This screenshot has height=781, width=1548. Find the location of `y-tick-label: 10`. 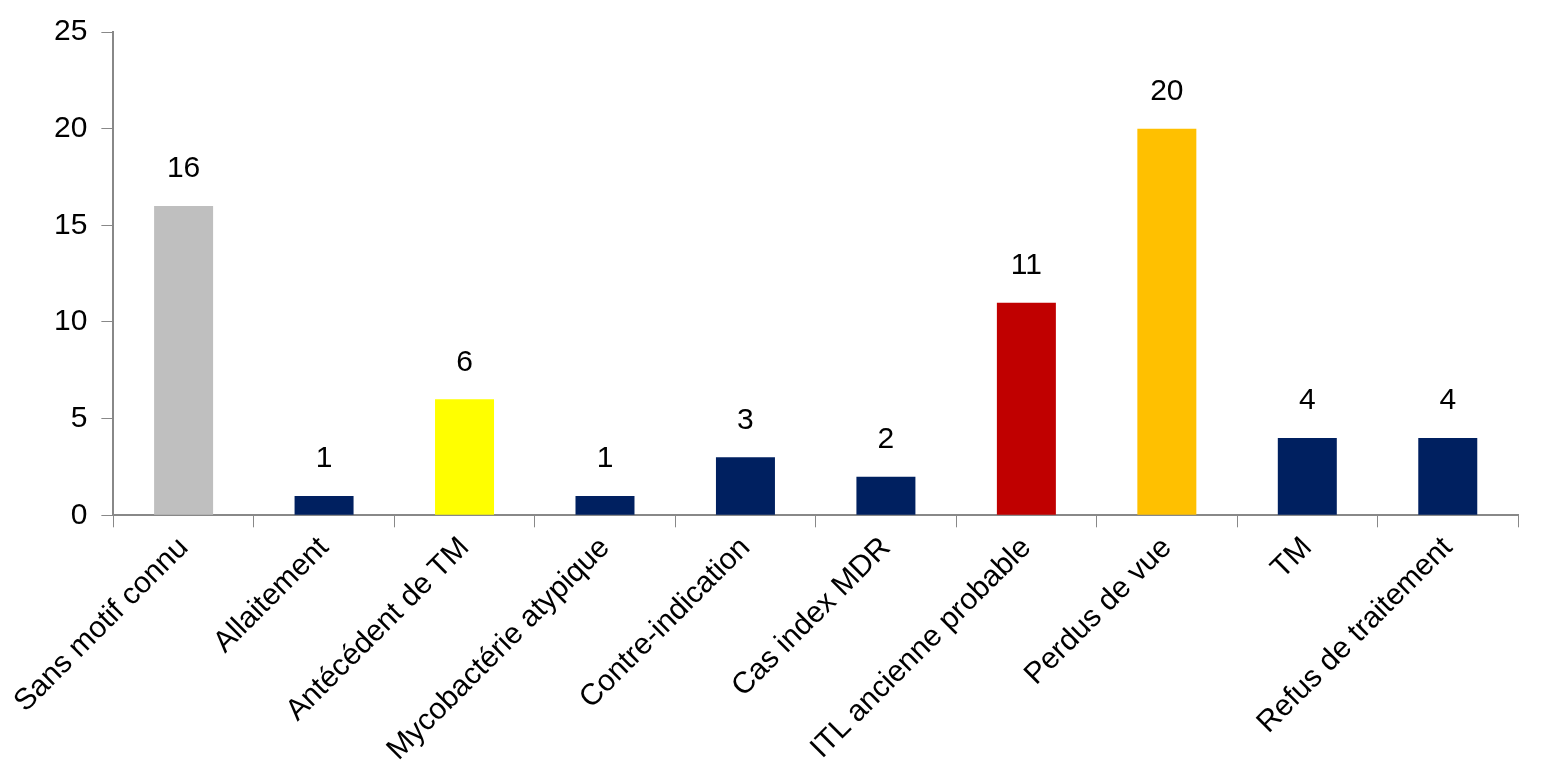

y-tick-label: 10 is located at coordinates (70, 320).